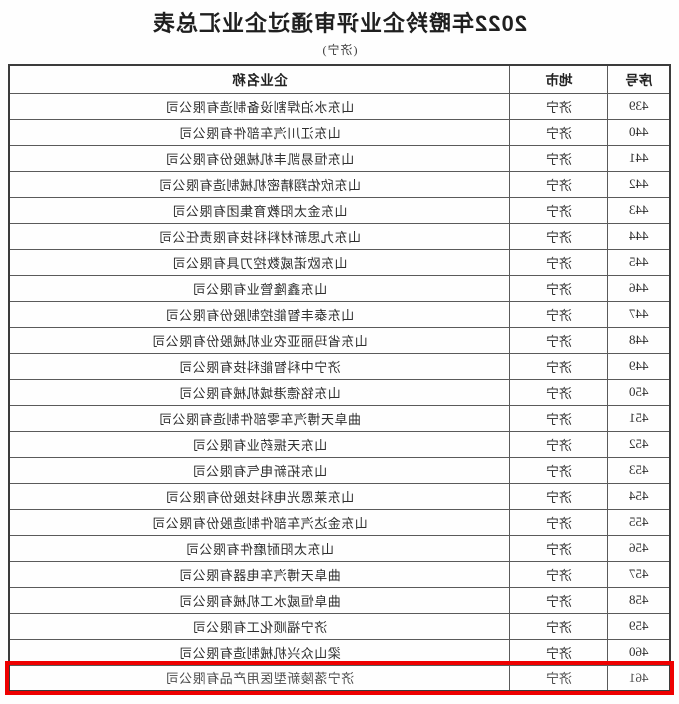 The width and height of the screenshot is (679, 704). What do you see at coordinates (639, 288) in the screenshot?
I see `cell-no: 446` at bounding box center [639, 288].